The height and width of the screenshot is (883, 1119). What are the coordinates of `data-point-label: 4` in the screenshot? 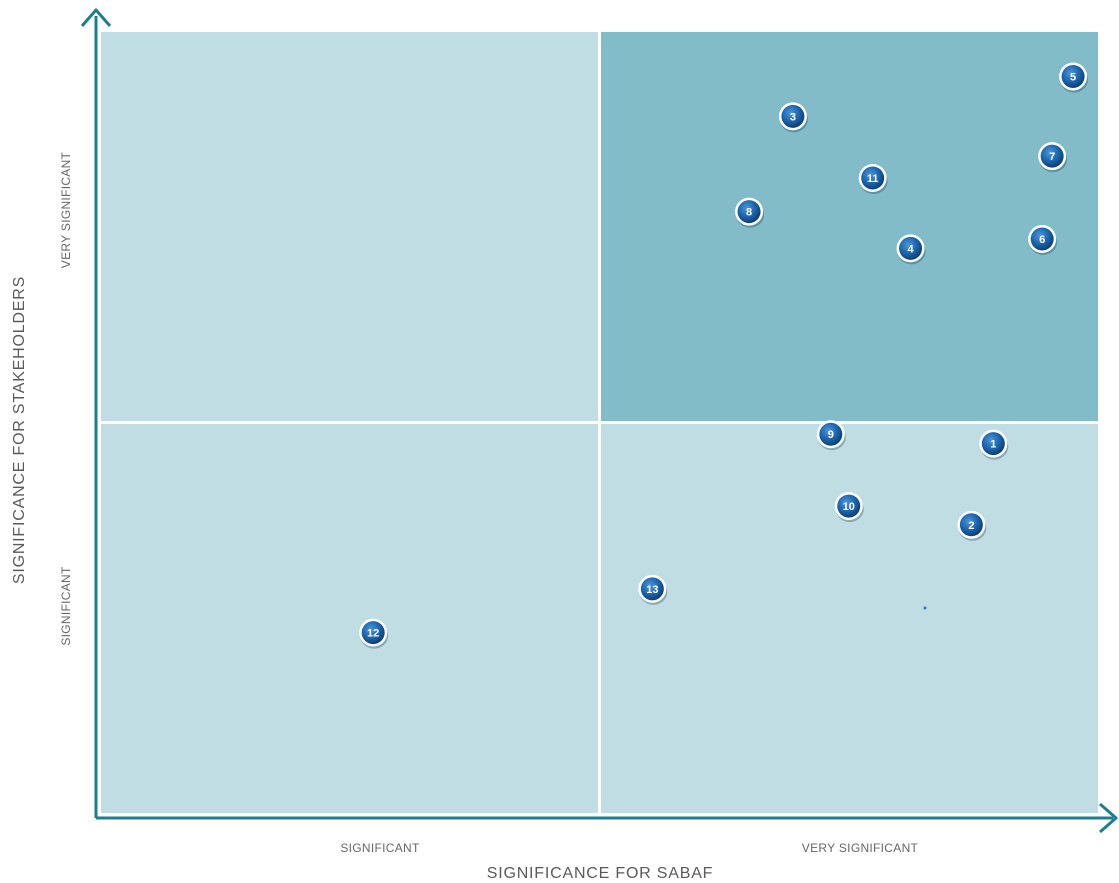 It's located at (911, 249).